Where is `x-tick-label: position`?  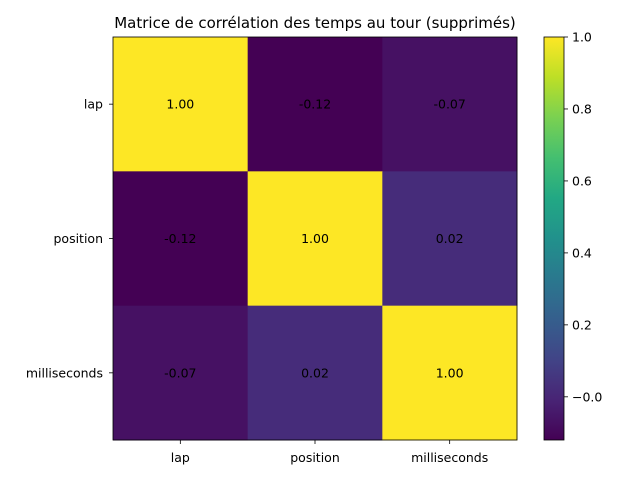
x-tick-label: position is located at coordinates (315, 457).